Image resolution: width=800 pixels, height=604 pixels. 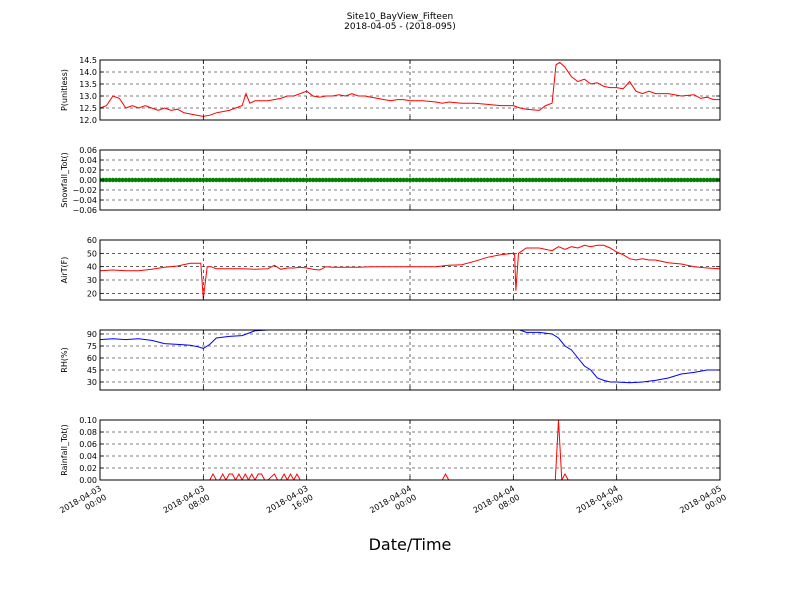 I want to click on y-tick-label: 0.04, so click(x=88, y=456).